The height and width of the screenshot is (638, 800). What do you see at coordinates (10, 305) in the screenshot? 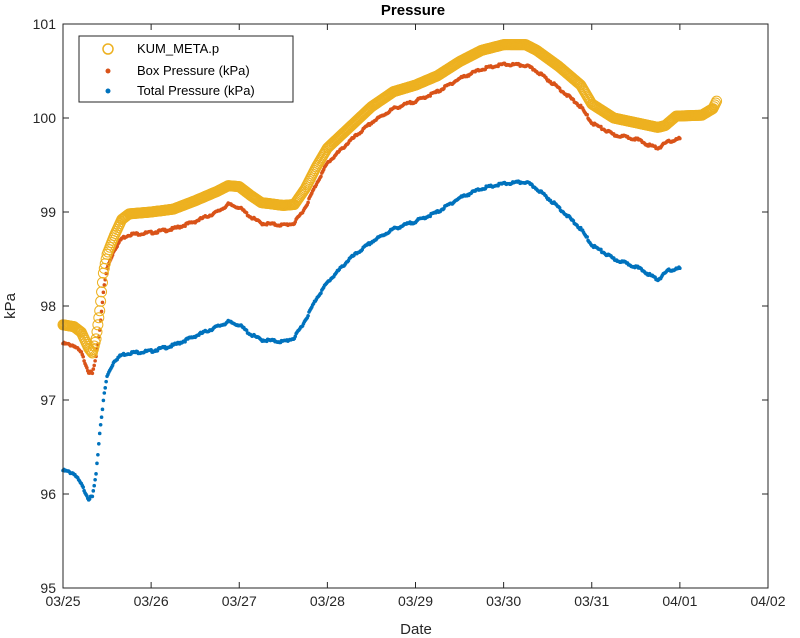
I see `y-axis-label: kPa` at bounding box center [10, 305].